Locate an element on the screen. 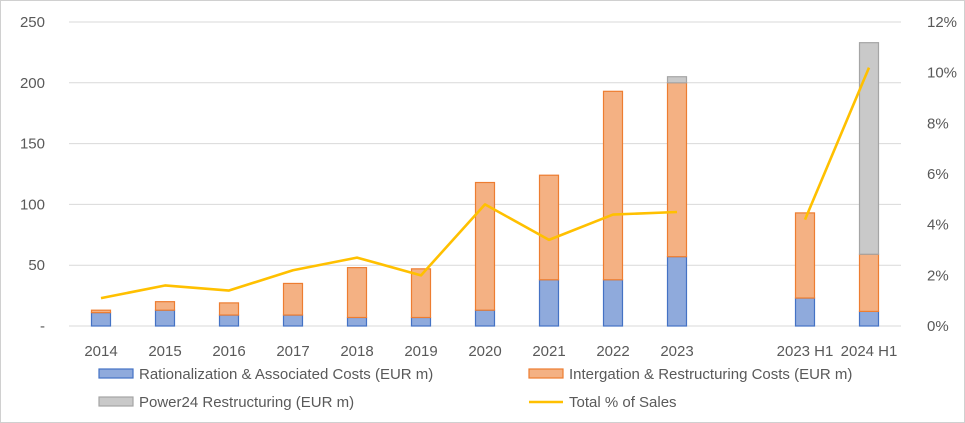 The height and width of the screenshot is (423, 965). y-right-tick-label: 6% is located at coordinates (938, 174).